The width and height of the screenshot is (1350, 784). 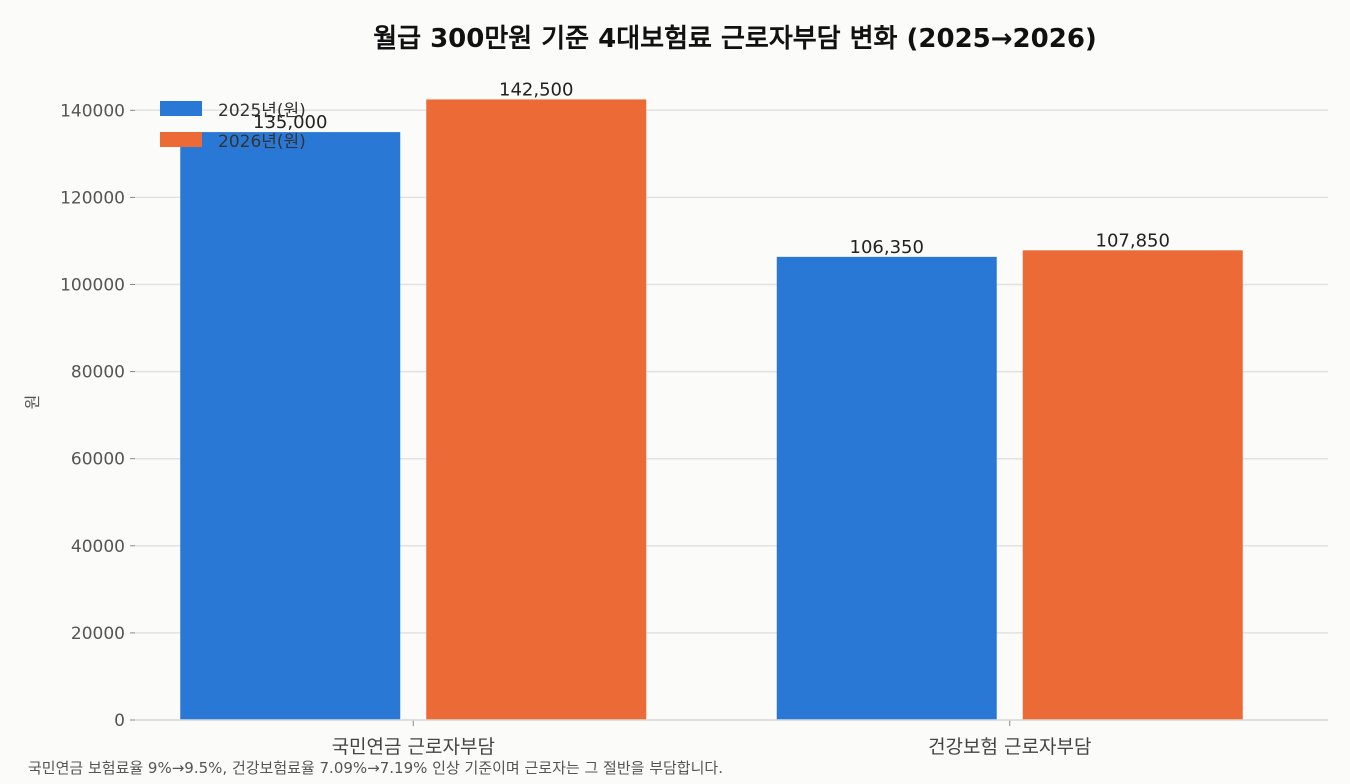 What do you see at coordinates (536, 89) in the screenshot?
I see `data-label-0-1: 142,500` at bounding box center [536, 89].